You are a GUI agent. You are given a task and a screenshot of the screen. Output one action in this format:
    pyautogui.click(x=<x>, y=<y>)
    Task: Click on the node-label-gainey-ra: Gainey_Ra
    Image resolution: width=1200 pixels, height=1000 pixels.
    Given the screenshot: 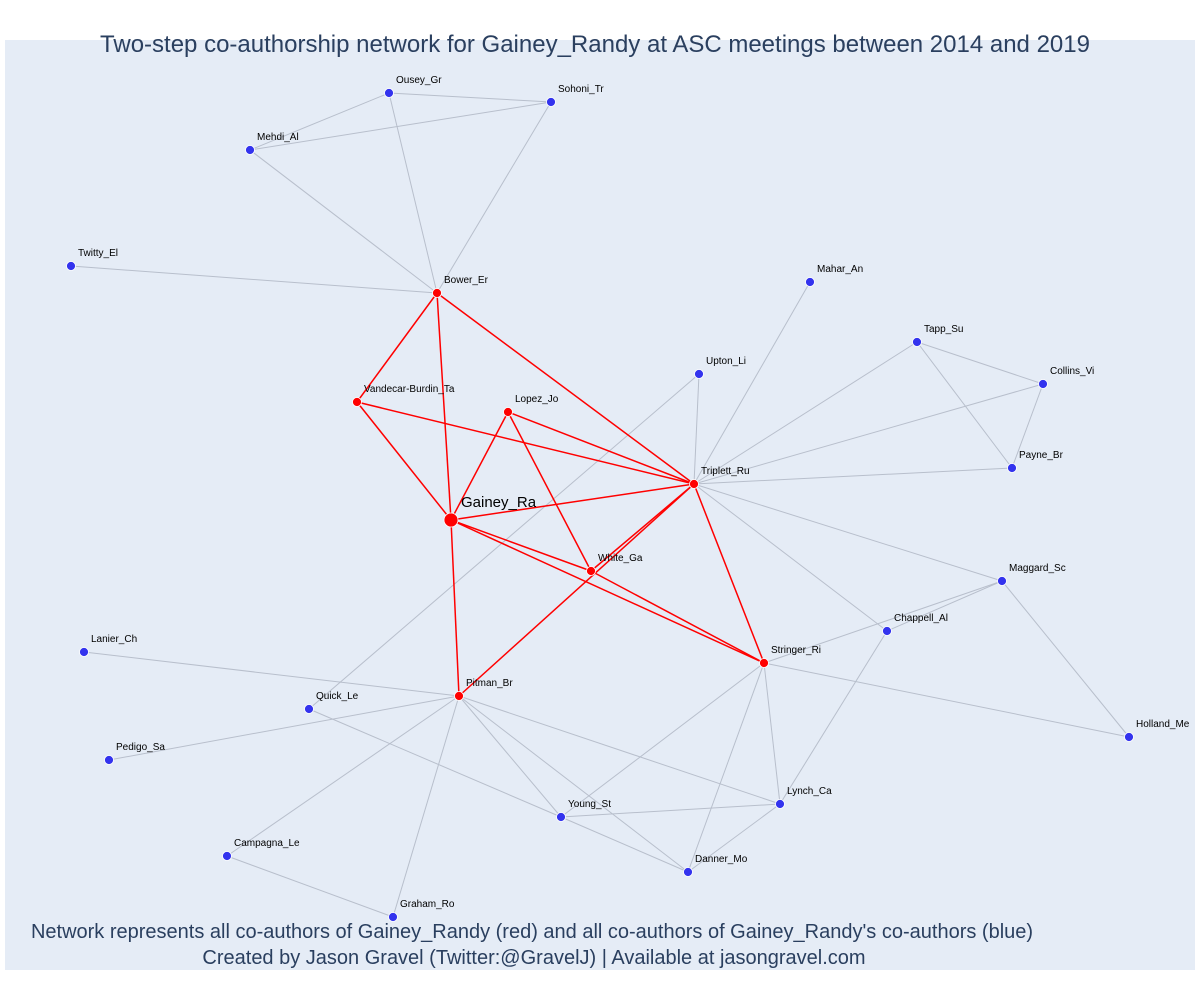 What is the action you would take?
    pyautogui.click(x=499, y=502)
    